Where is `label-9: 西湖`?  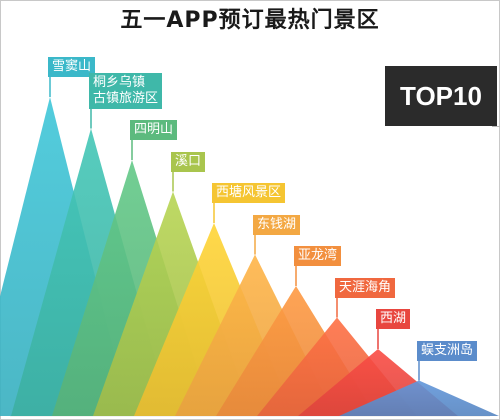 label-9: 西湖 is located at coordinates (393, 319).